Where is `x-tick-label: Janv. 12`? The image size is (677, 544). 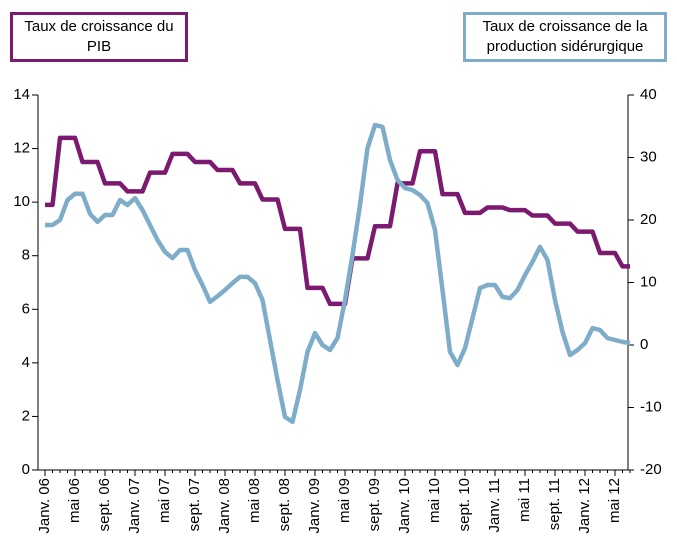 x-tick-label: Janv. 12 is located at coordinates (584, 506).